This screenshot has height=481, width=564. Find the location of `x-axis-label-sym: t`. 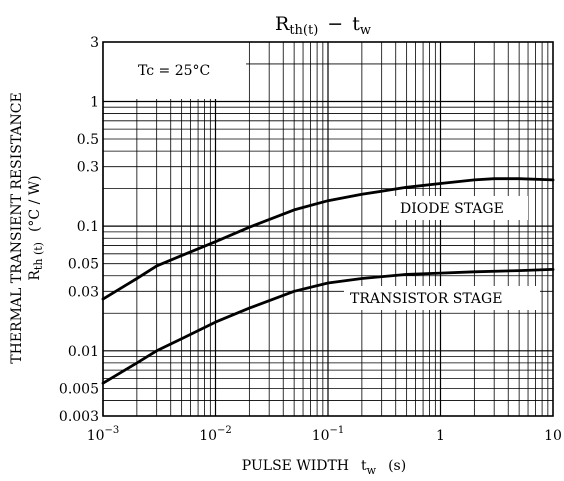

x-axis-label-sym: t is located at coordinates (364, 466).